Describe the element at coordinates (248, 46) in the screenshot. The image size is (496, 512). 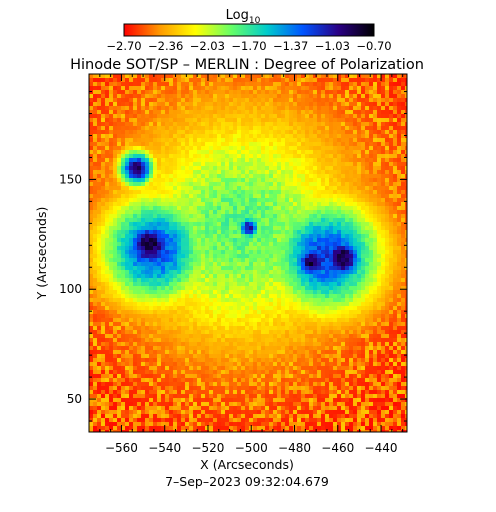
I see `colorbar-tick-label: −1.70` at that location.